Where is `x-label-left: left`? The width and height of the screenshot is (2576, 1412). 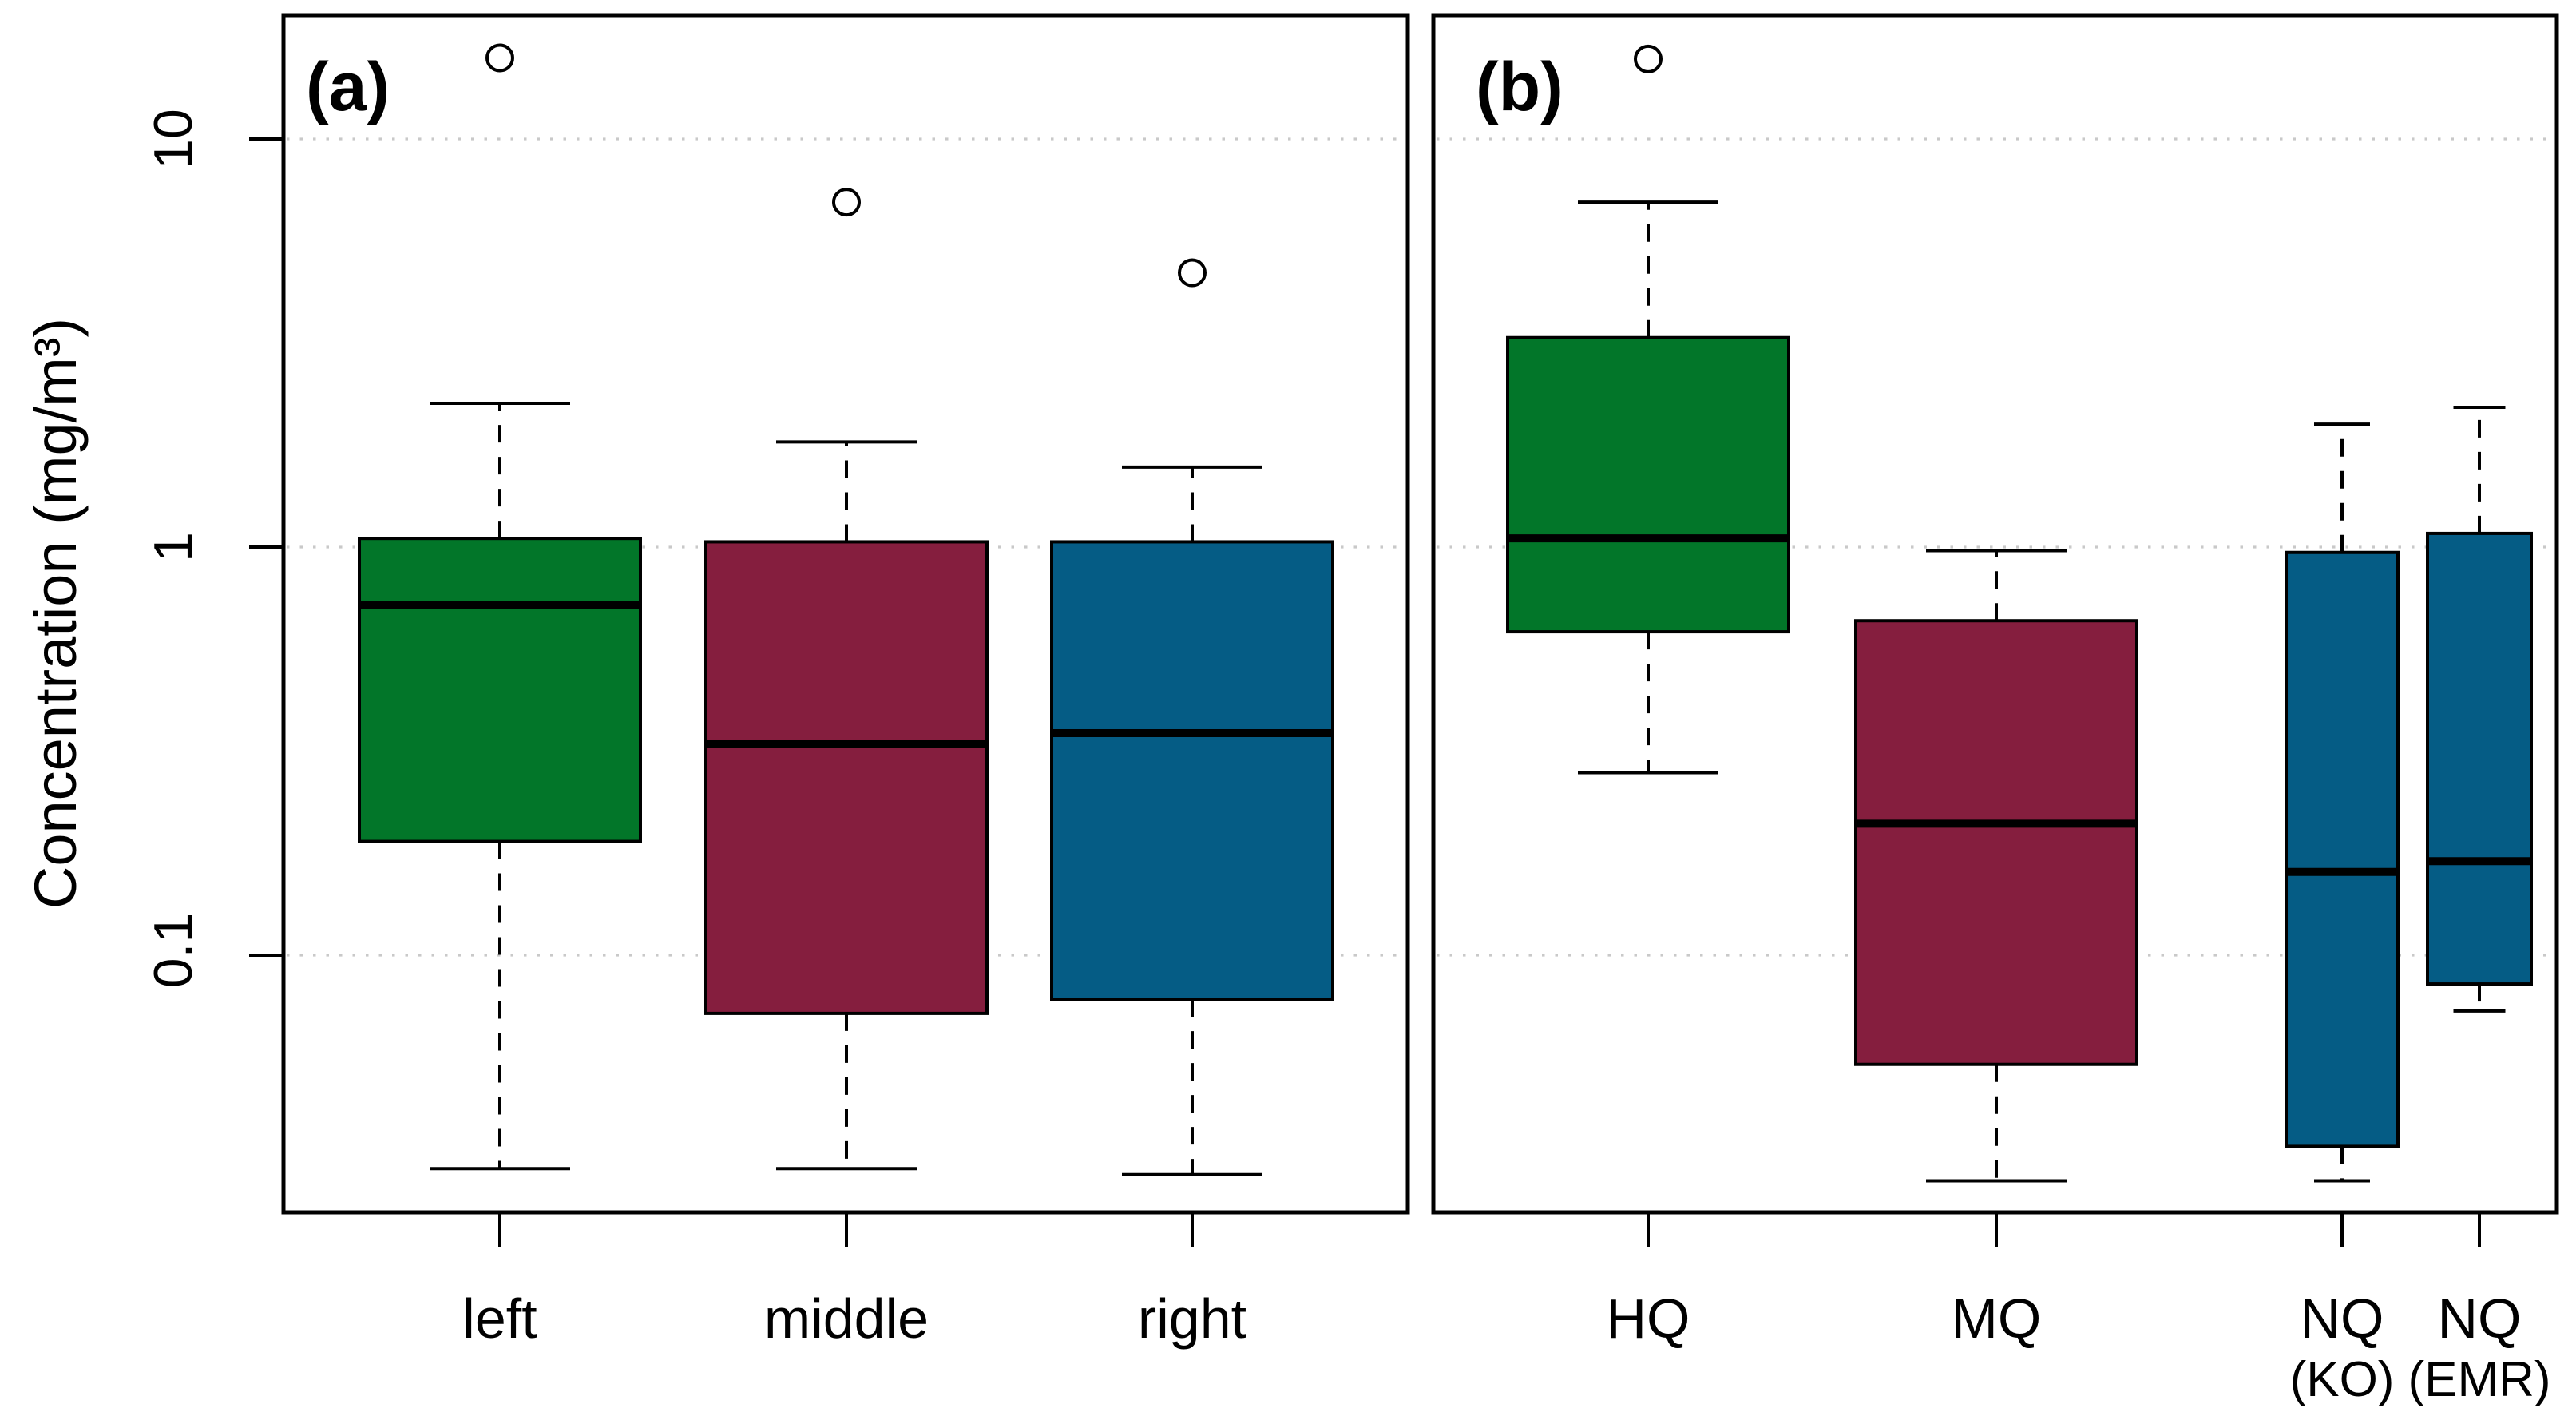
x-label-left: left is located at coordinates (499, 1318).